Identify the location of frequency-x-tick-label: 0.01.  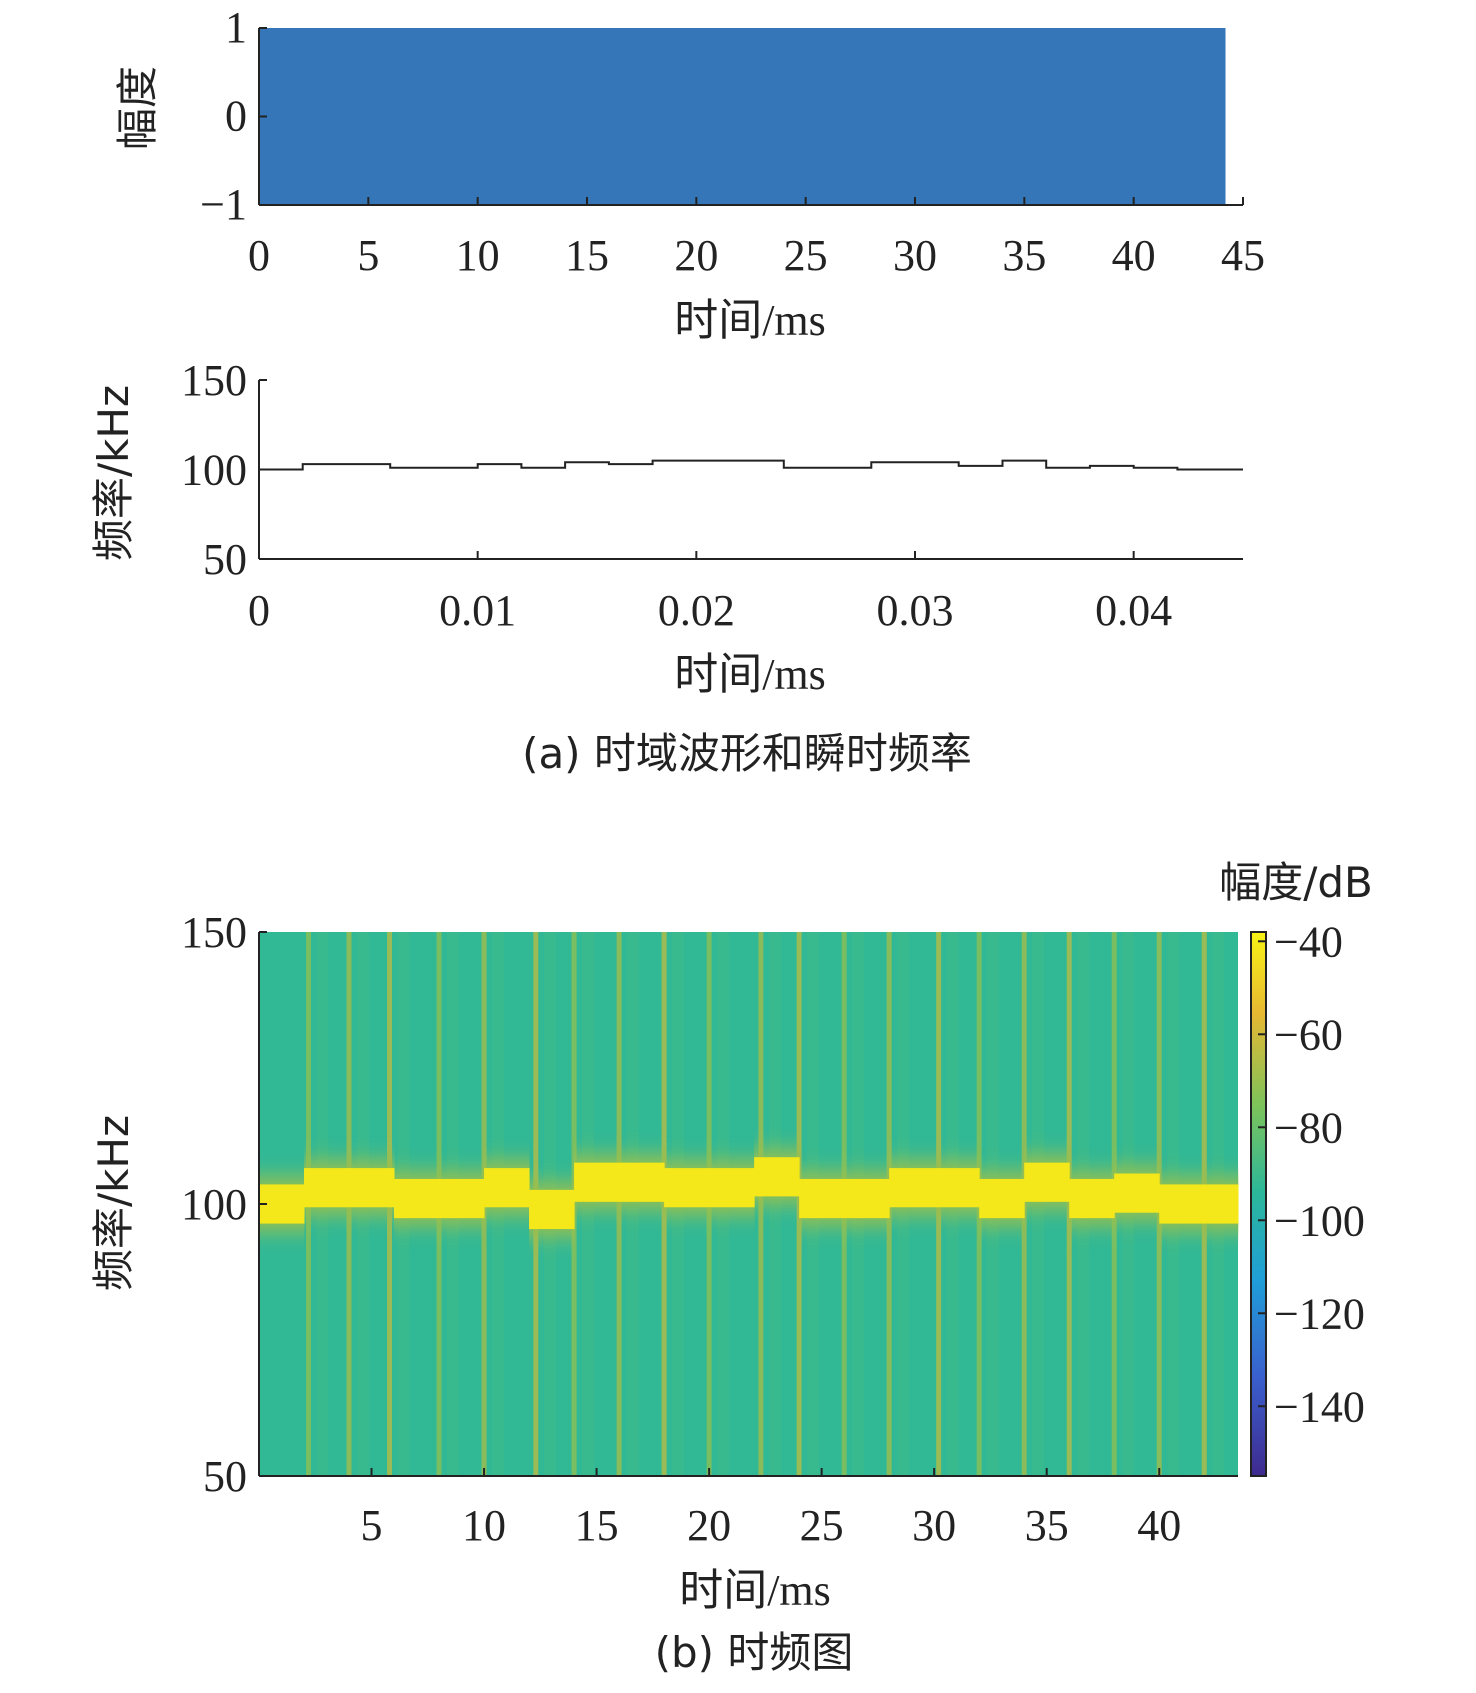
(477, 610).